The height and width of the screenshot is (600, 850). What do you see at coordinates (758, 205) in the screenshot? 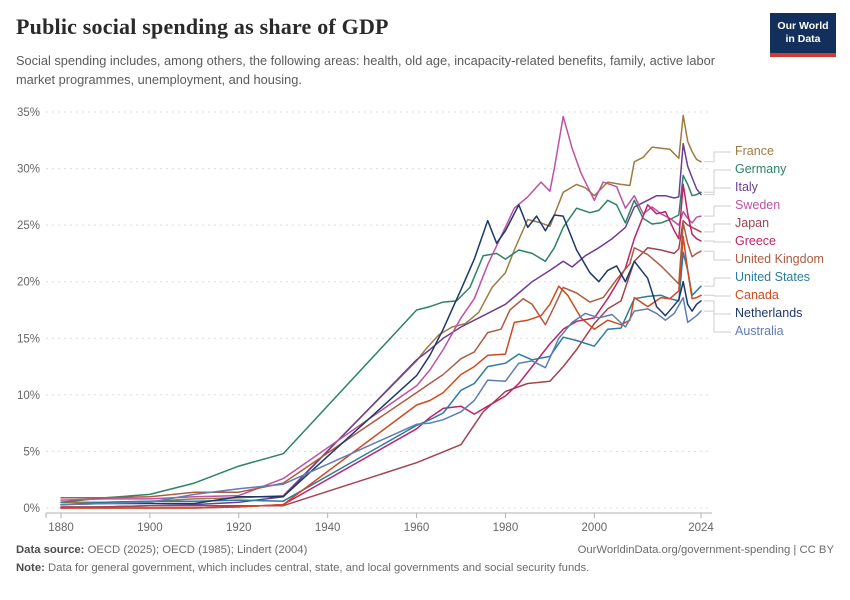
I see `legend-label-sweden: Sweden` at bounding box center [758, 205].